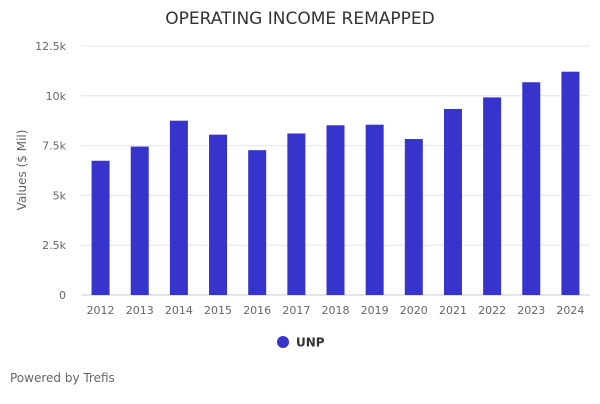  I want to click on y-tick-label: 2.5k, so click(54, 245).